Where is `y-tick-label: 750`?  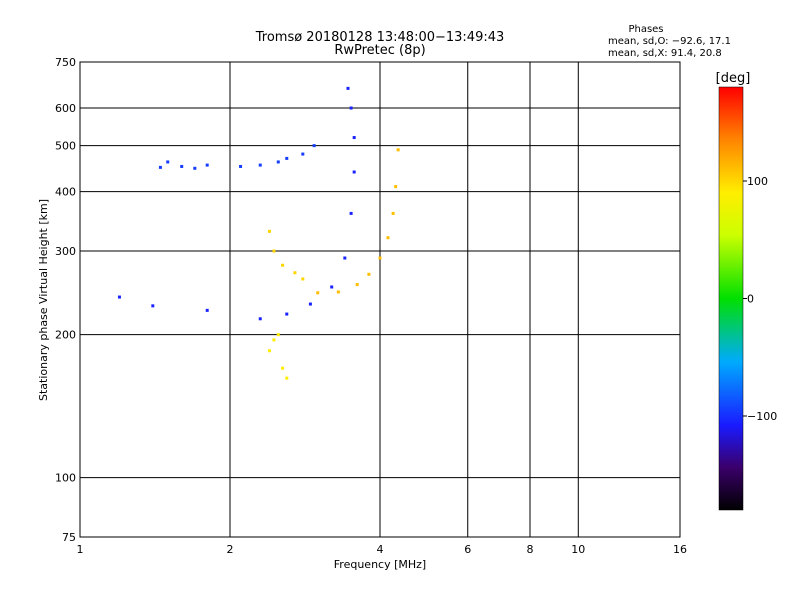
y-tick-label: 750 is located at coordinates (65, 62).